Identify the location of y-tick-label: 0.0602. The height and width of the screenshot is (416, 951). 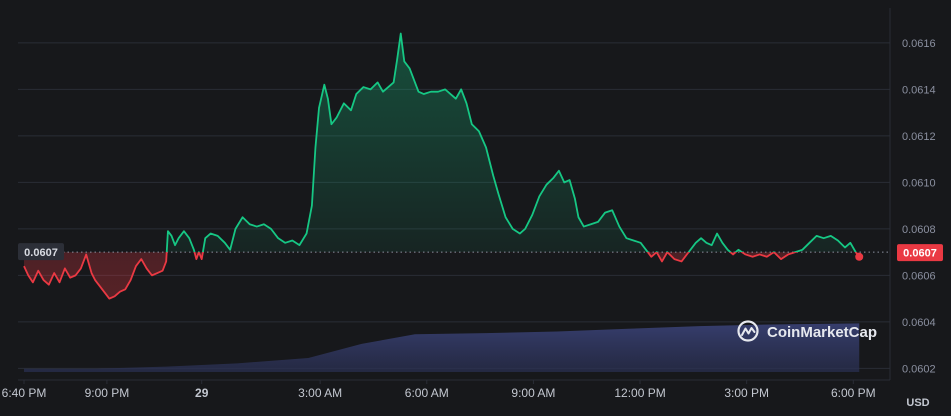
(919, 369).